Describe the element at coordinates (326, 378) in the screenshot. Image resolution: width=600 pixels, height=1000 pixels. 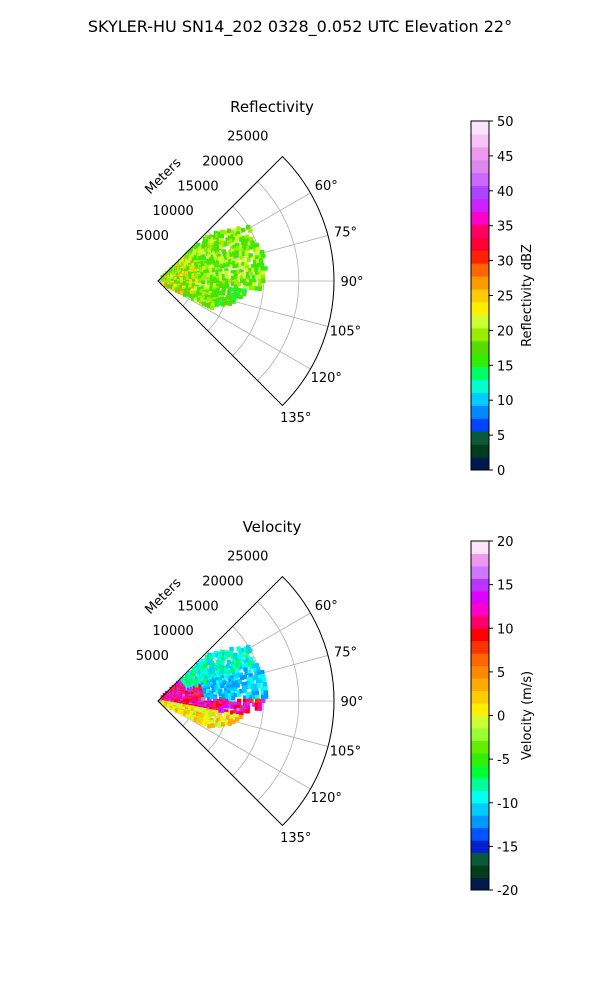
I see `reflectivity-theta-tick: 120°` at that location.